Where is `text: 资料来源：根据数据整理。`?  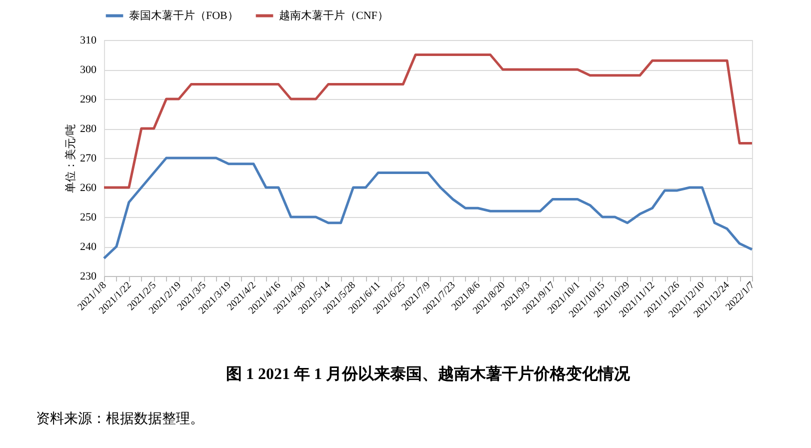
text: 资料来源：根据数据整理。 is located at coordinates (120, 419).